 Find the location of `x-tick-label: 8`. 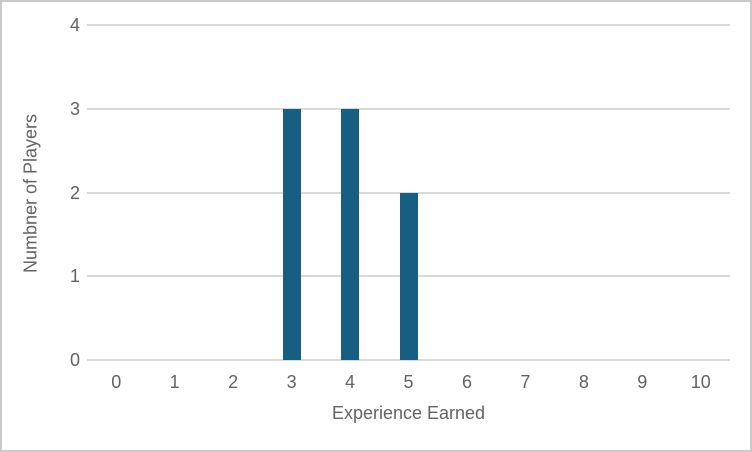

x-tick-label: 8 is located at coordinates (583, 382).